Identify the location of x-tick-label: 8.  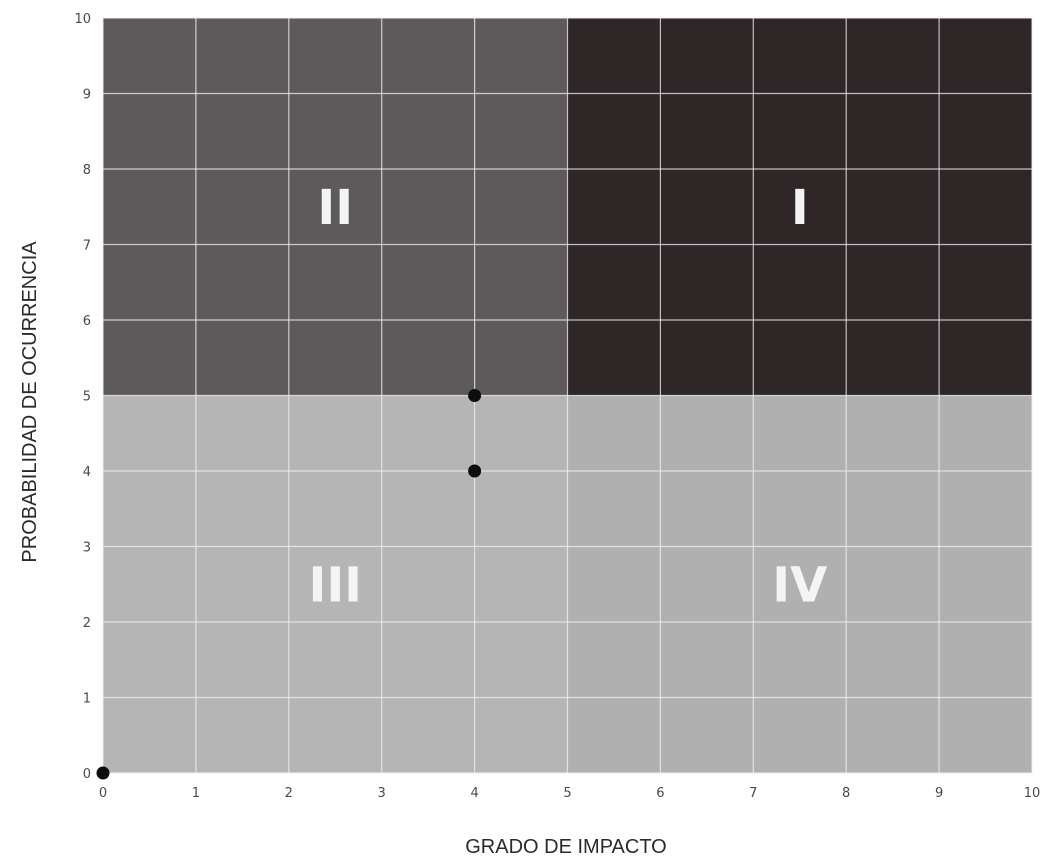
(846, 793).